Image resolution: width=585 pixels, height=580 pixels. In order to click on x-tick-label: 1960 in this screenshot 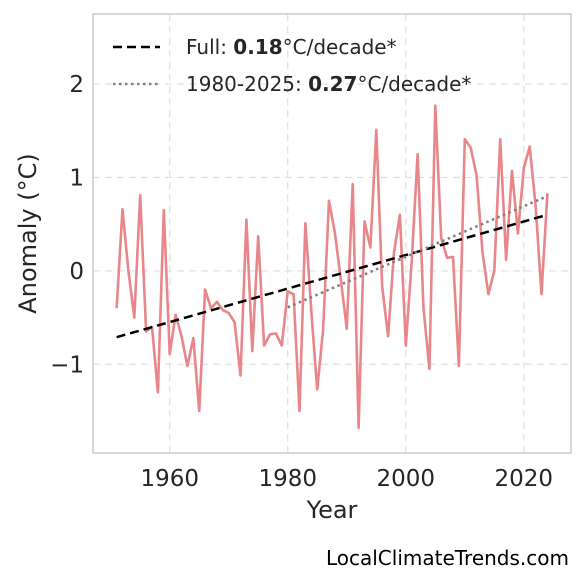, I will do `click(169, 479)`.